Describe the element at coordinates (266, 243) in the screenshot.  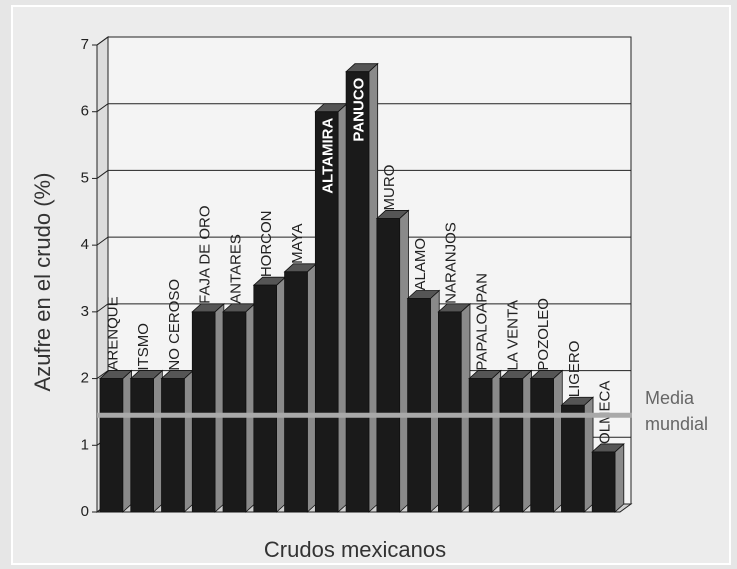
I see `bar-label: HORCON` at that location.